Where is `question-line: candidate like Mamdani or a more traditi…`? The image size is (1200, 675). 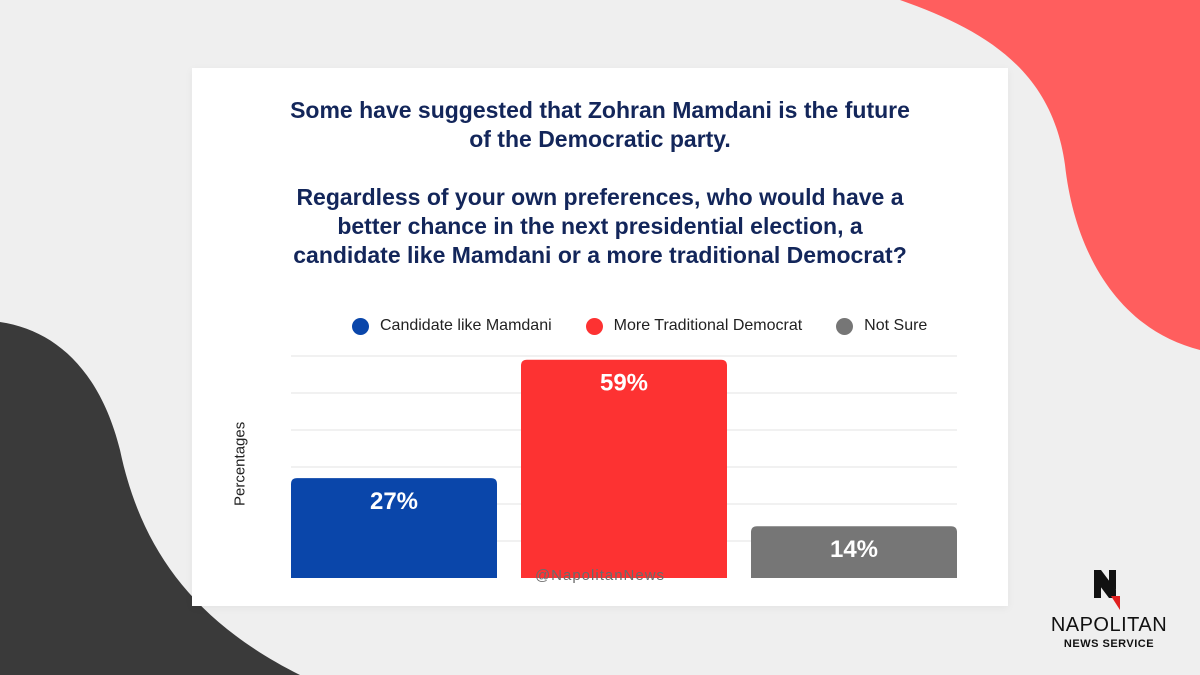
question-line: candidate like Mamdani or a more traditi… is located at coordinates (600, 255).